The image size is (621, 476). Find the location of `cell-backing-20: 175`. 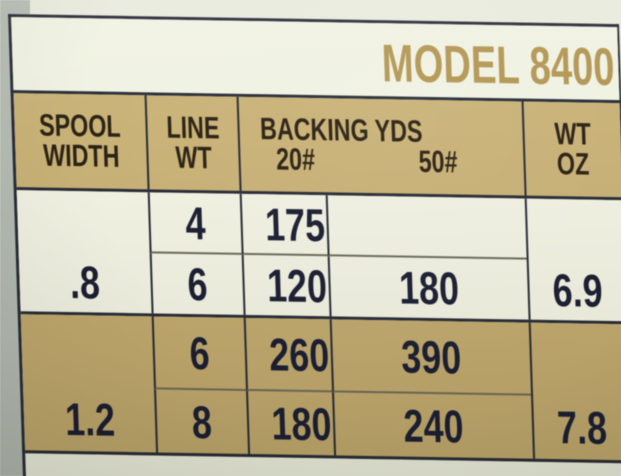

cell-backing-20: 175 is located at coordinates (283, 225).